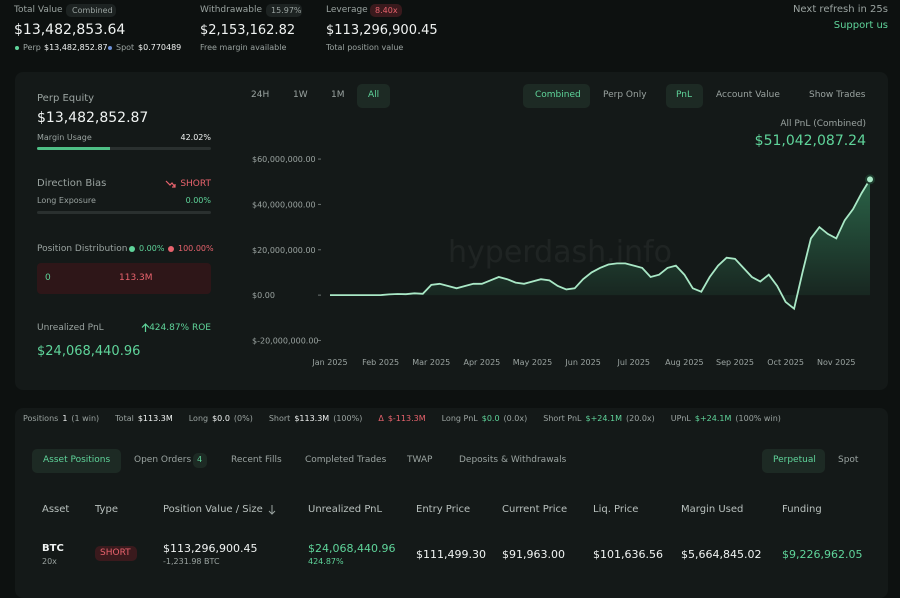 Image resolution: width=900 pixels, height=598 pixels. I want to click on range-tab: 24H, so click(260, 95).